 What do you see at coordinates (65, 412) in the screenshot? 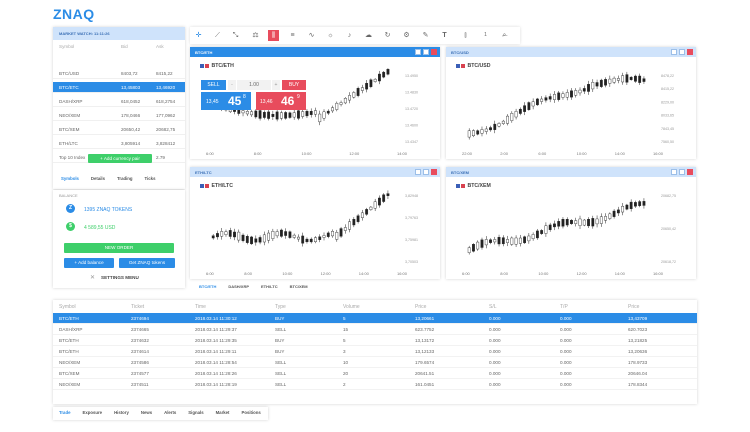
I see `orders-tab-trade: Trade` at bounding box center [65, 412].